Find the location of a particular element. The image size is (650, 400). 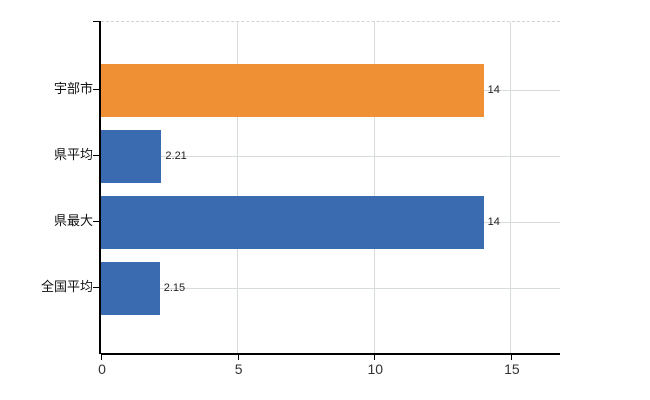

x-tick-label: 10 is located at coordinates (375, 369).